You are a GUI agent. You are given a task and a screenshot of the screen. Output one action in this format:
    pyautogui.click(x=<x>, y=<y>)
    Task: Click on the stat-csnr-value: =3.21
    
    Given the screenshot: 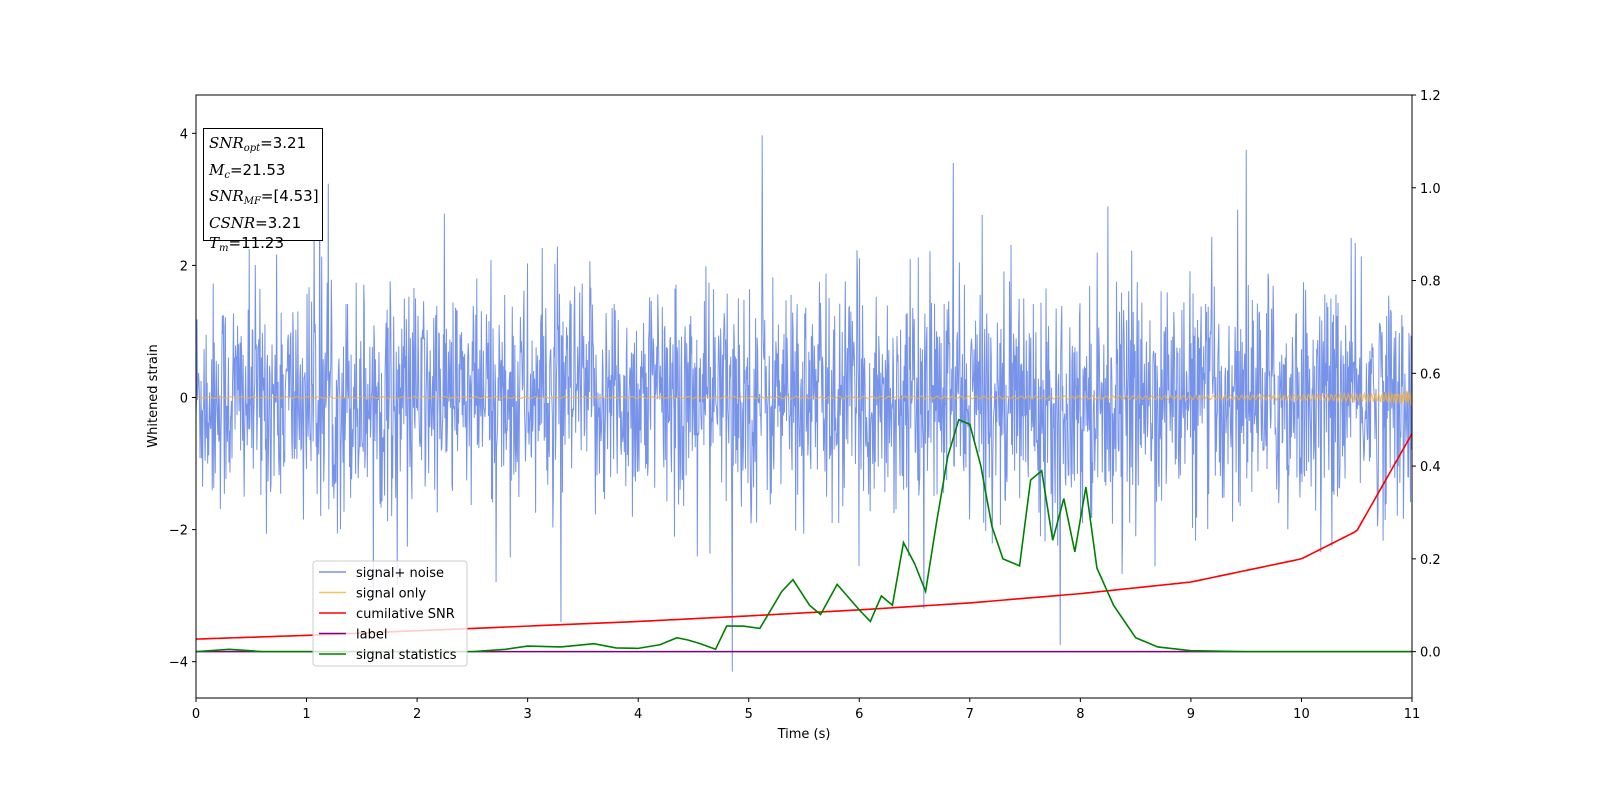 What is the action you would take?
    pyautogui.click(x=278, y=222)
    